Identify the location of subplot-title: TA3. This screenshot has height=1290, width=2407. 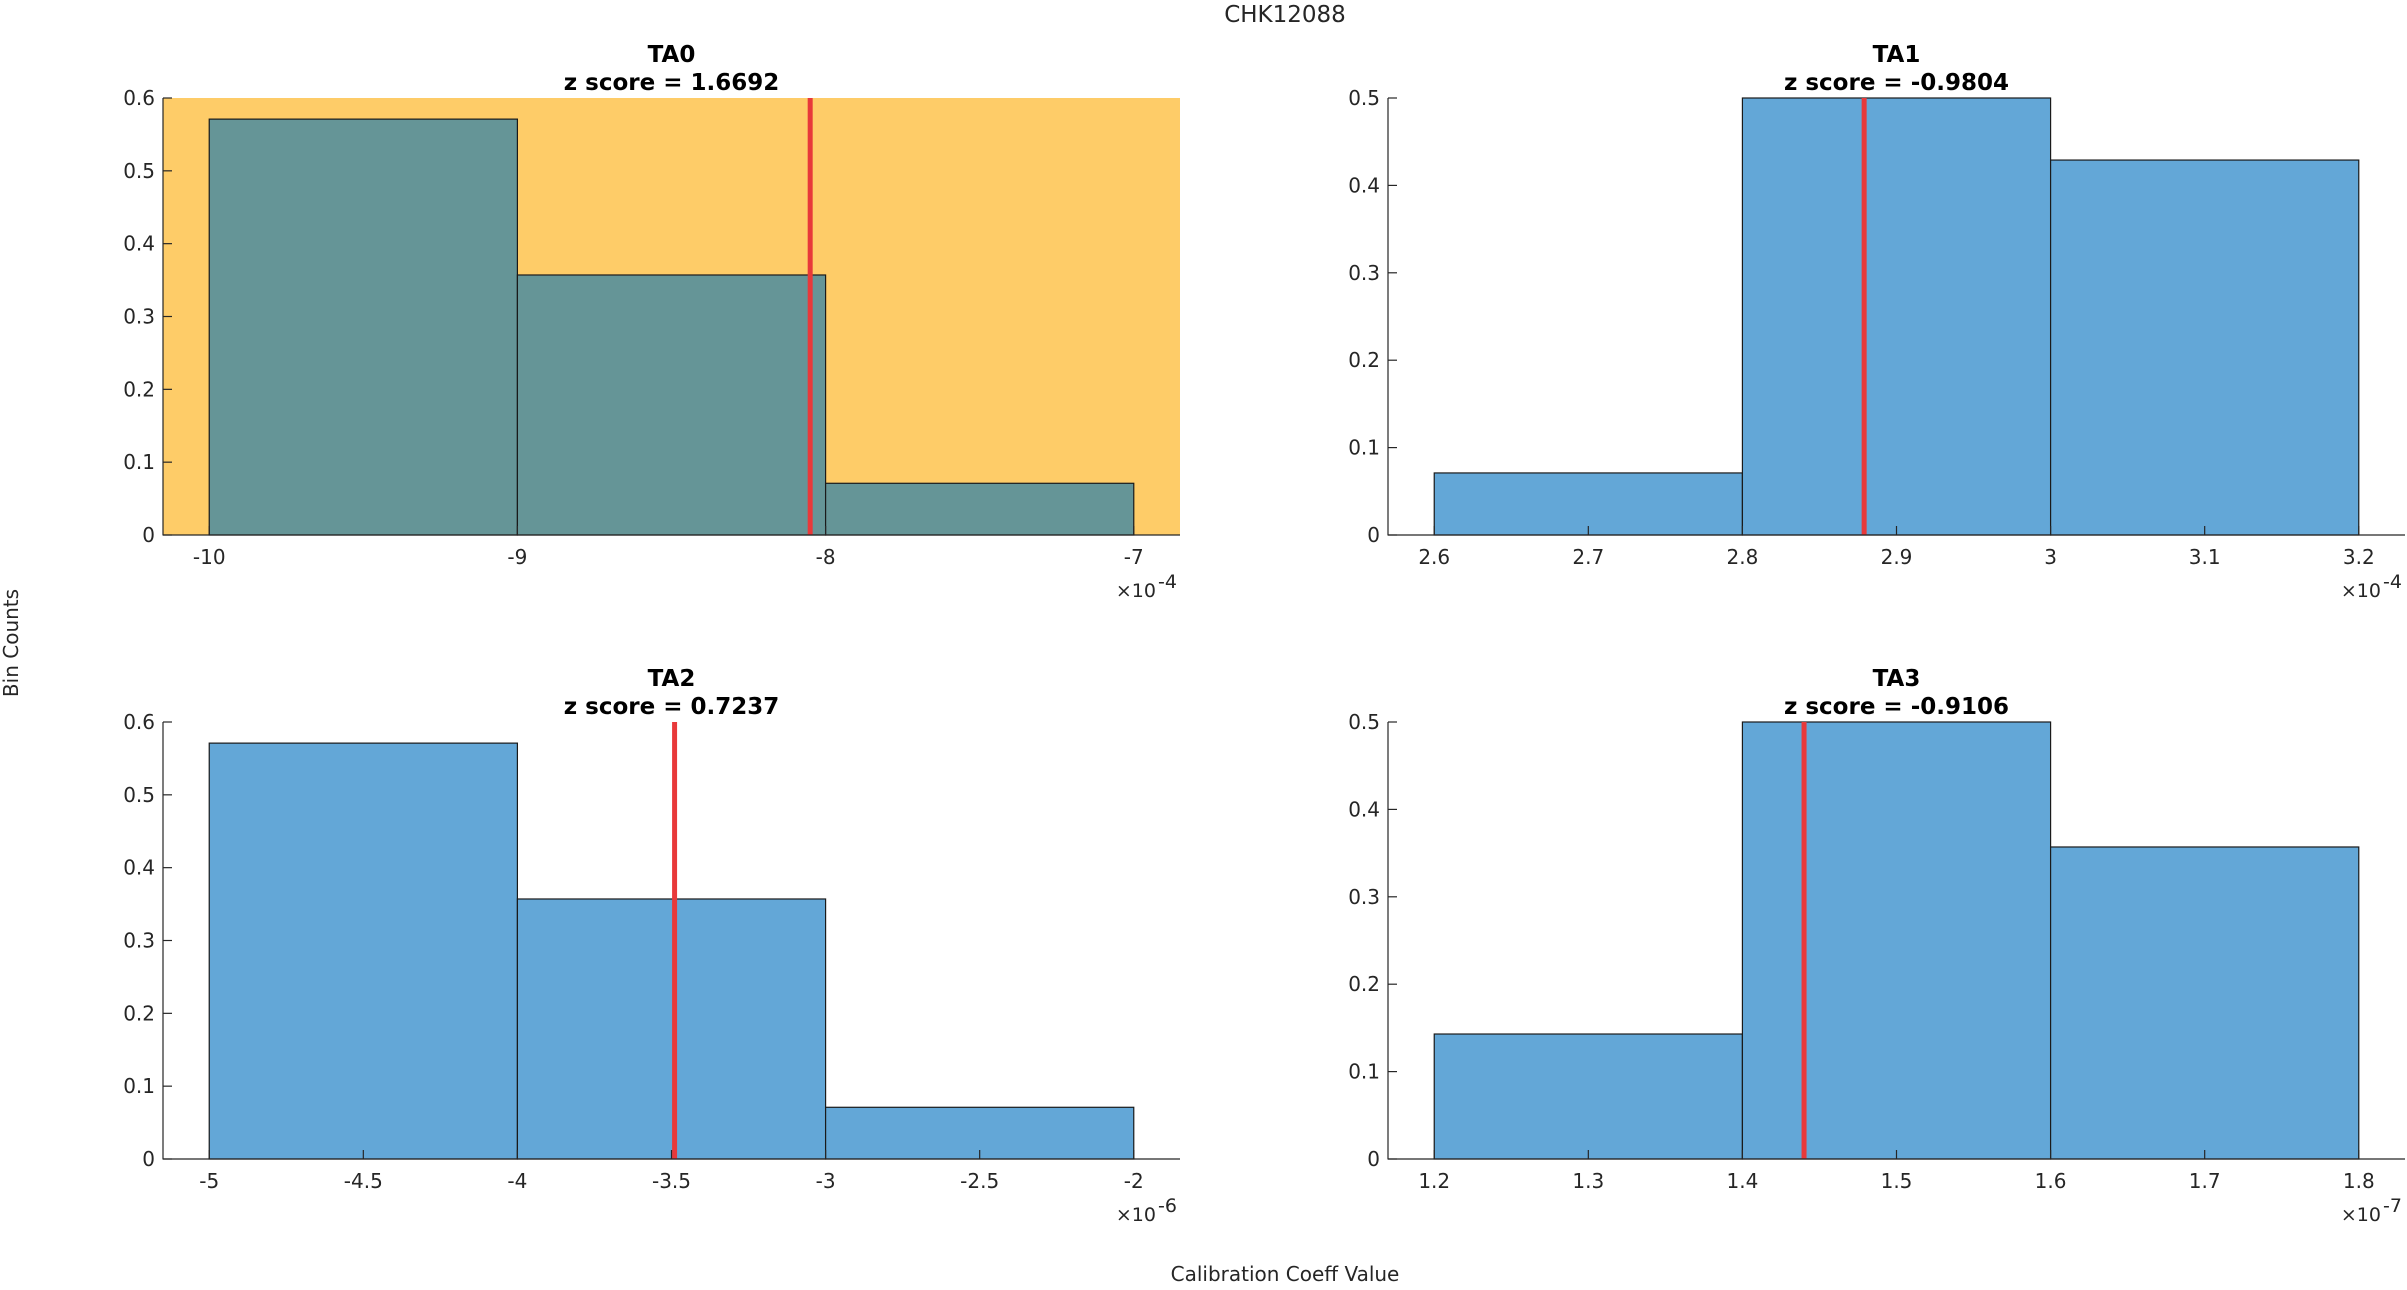
(1897, 679).